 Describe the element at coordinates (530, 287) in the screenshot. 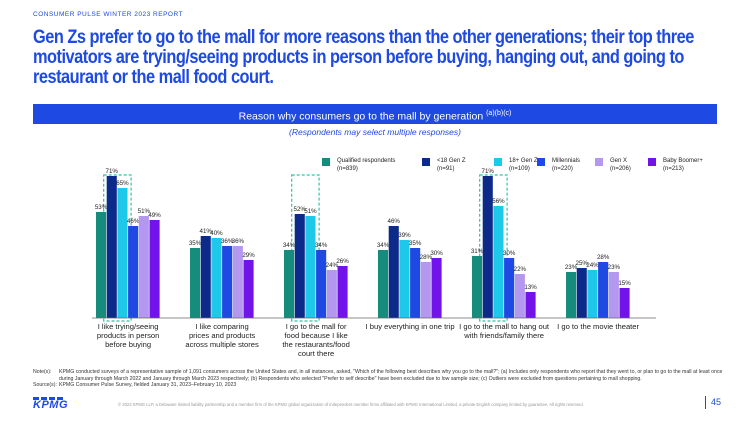

I see `data-label: 13%` at that location.